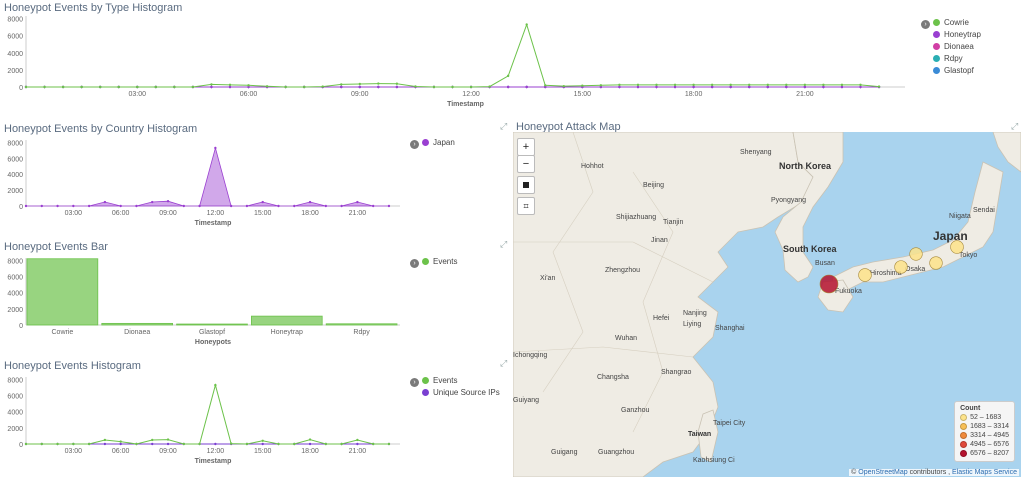 This screenshot has height=479, width=1024. Describe the element at coordinates (168, 451) in the screenshot. I see `x-tick-label: 09:00` at that location.